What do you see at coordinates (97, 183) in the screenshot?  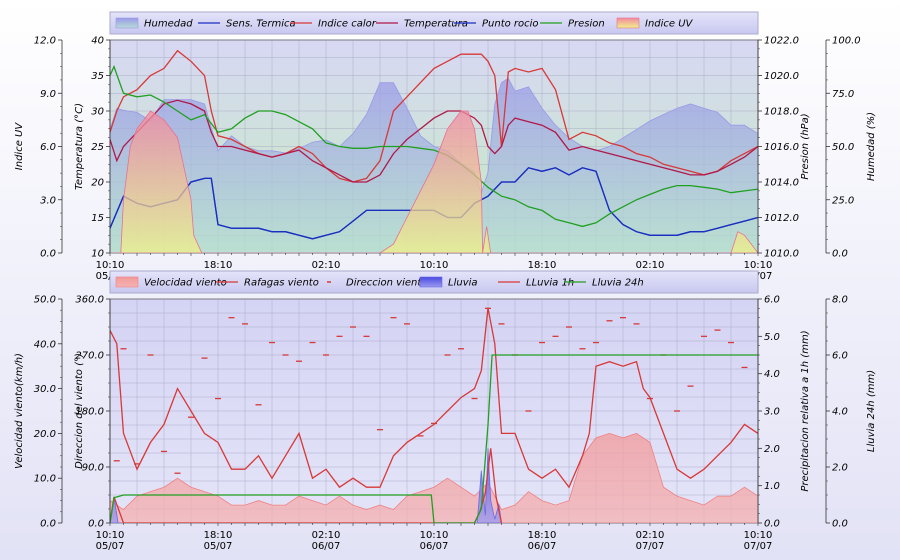 I see `tick-label: 20` at bounding box center [97, 183].